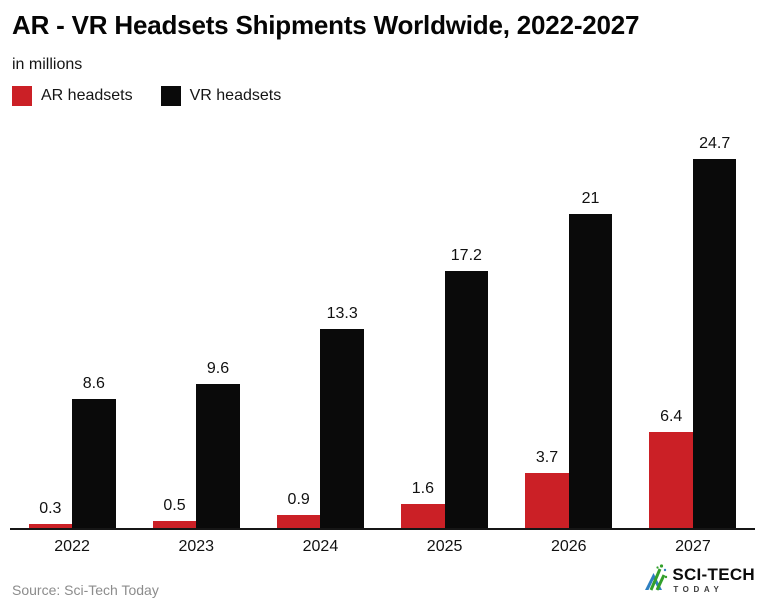 Image resolution: width=767 pixels, height=612 pixels. Describe the element at coordinates (547, 457) in the screenshot. I see `bar-value-label: 3.7` at that location.